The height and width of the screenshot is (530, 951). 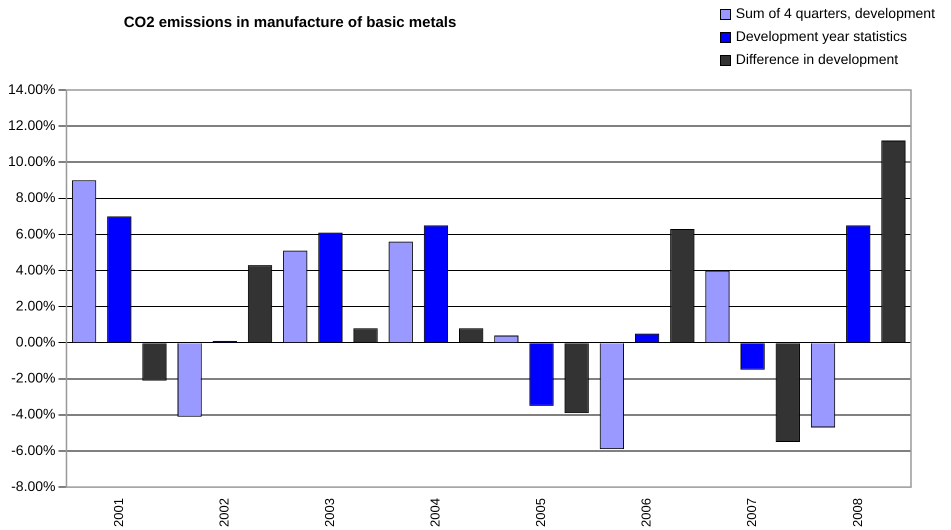 What do you see at coordinates (646, 512) in the screenshot?
I see `x-tick-label: 2006` at bounding box center [646, 512].